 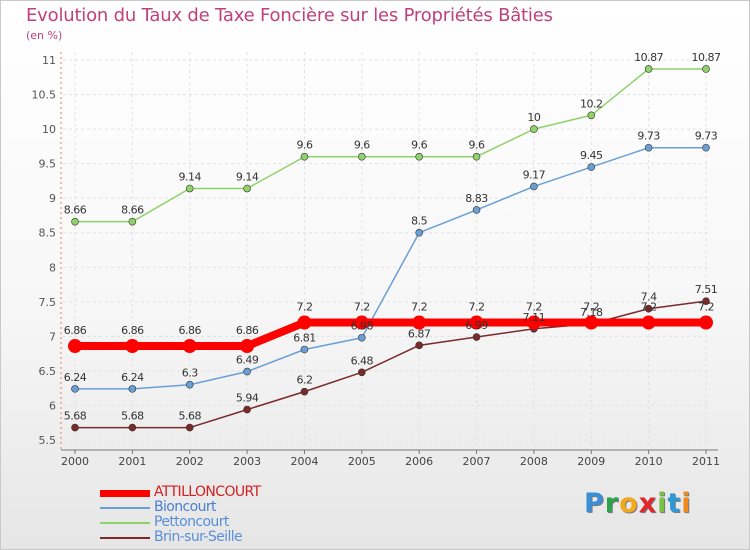 What do you see at coordinates (75, 377) in the screenshot?
I see `data-label-bioncourt: 6.24` at bounding box center [75, 377].